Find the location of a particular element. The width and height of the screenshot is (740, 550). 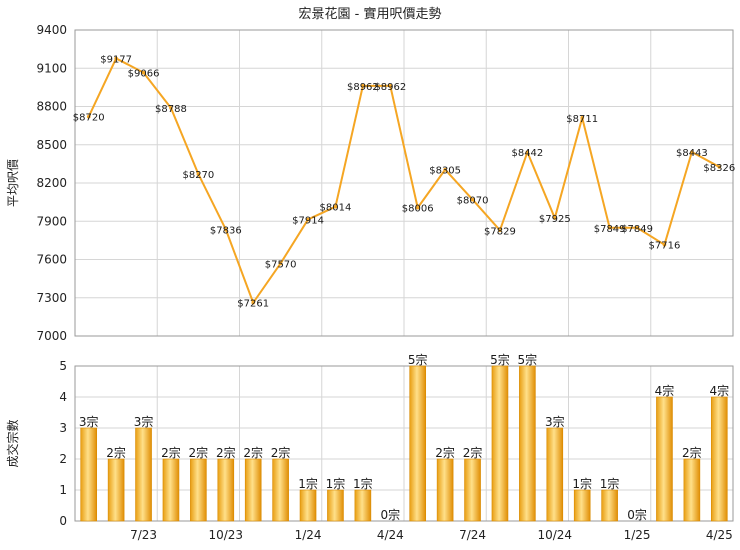

price-tick-label: 8200 is located at coordinates (51, 183).